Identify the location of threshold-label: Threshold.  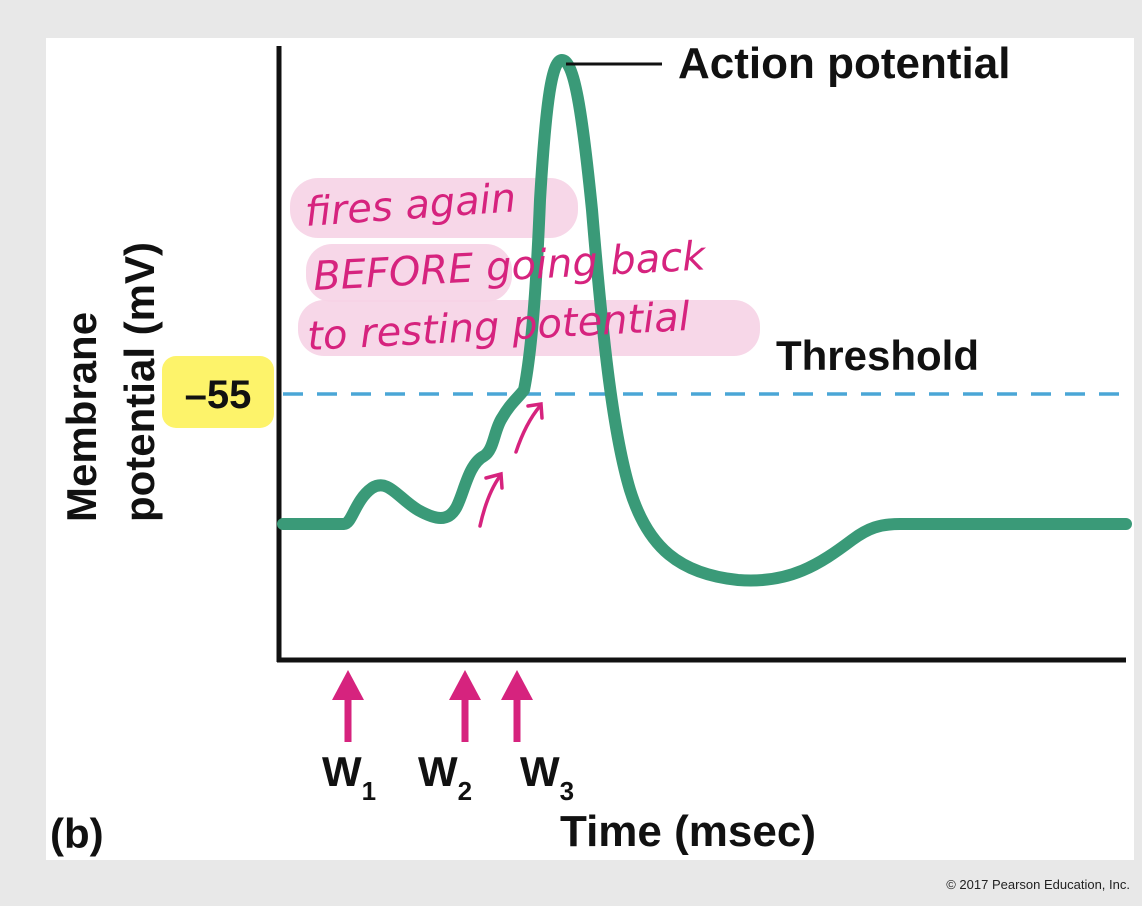
(877, 355).